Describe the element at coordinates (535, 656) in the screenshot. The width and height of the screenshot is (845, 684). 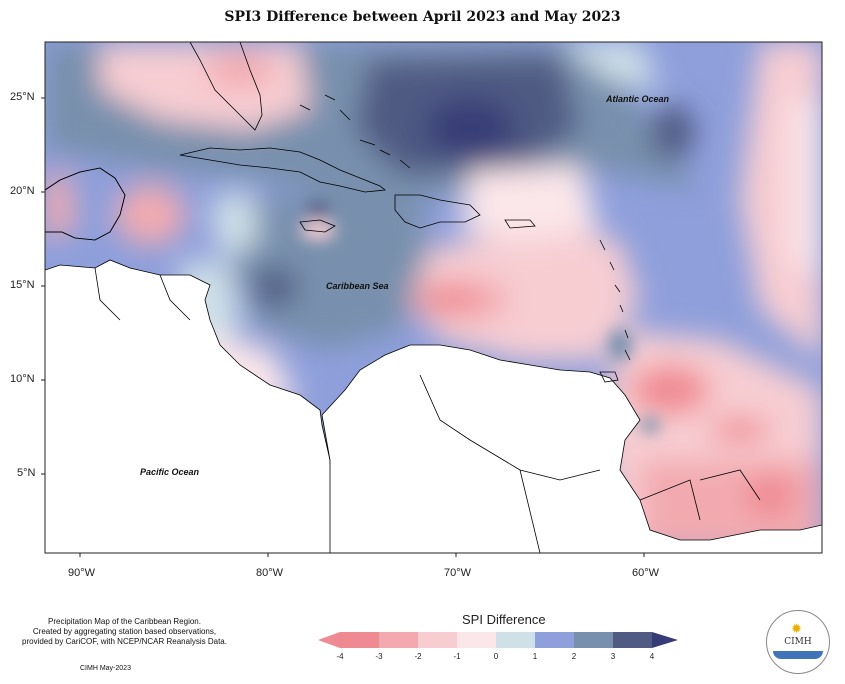
I see `legend-tick: 1` at that location.